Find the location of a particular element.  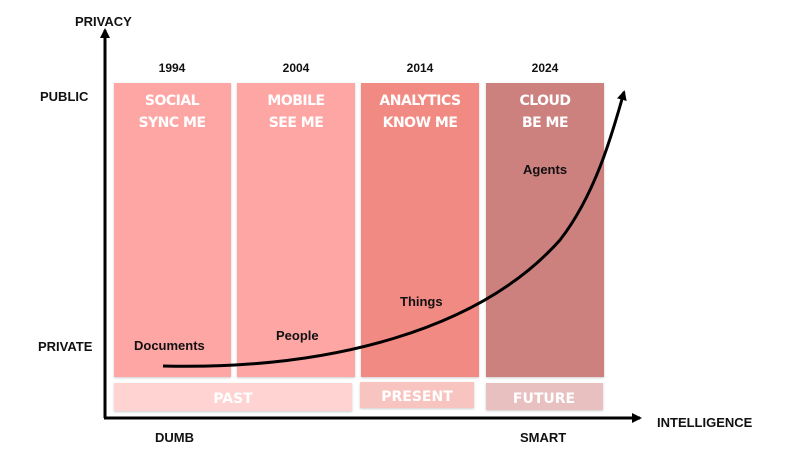

era-future is located at coordinates (544, 396).